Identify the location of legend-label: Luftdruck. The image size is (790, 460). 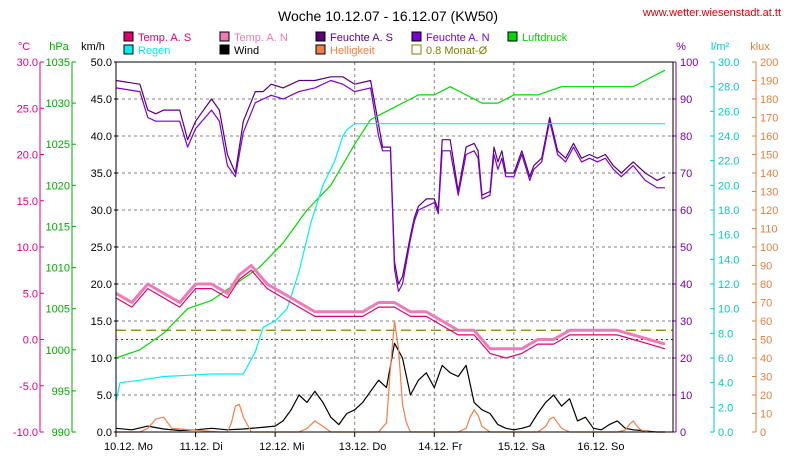
(545, 38).